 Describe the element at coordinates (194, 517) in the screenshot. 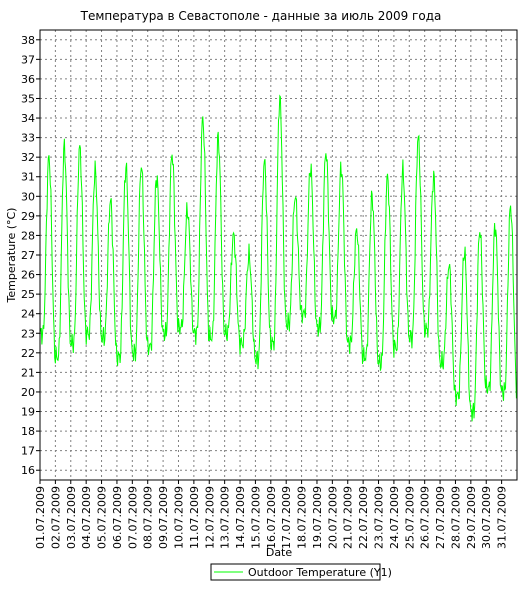

I see `x-tick-label: 11.07.2009` at that location.